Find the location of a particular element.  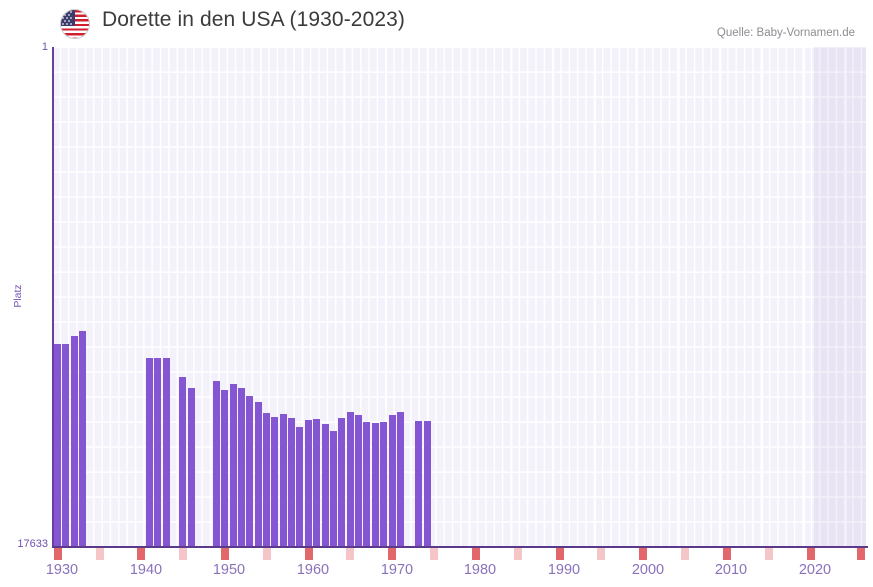

page-title: Dorette in den USA (1930-2023) is located at coordinates (254, 19).